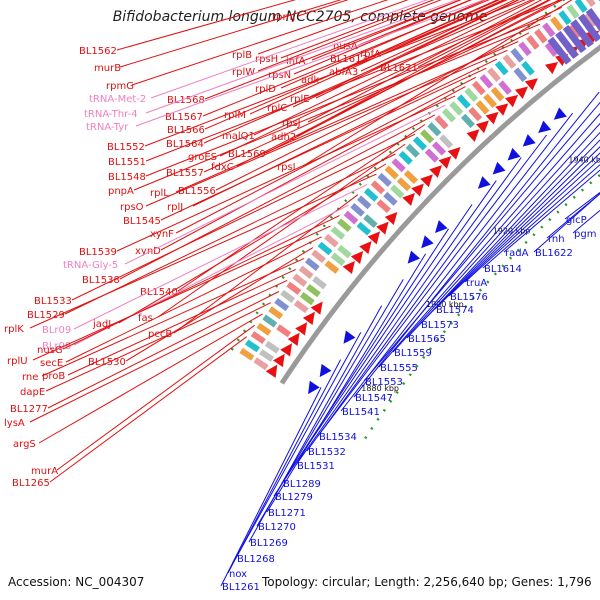 The height and width of the screenshot is (600, 600). What do you see at coordinates (145, 318) in the screenshot?
I see `gene-label-forward: fas` at bounding box center [145, 318].